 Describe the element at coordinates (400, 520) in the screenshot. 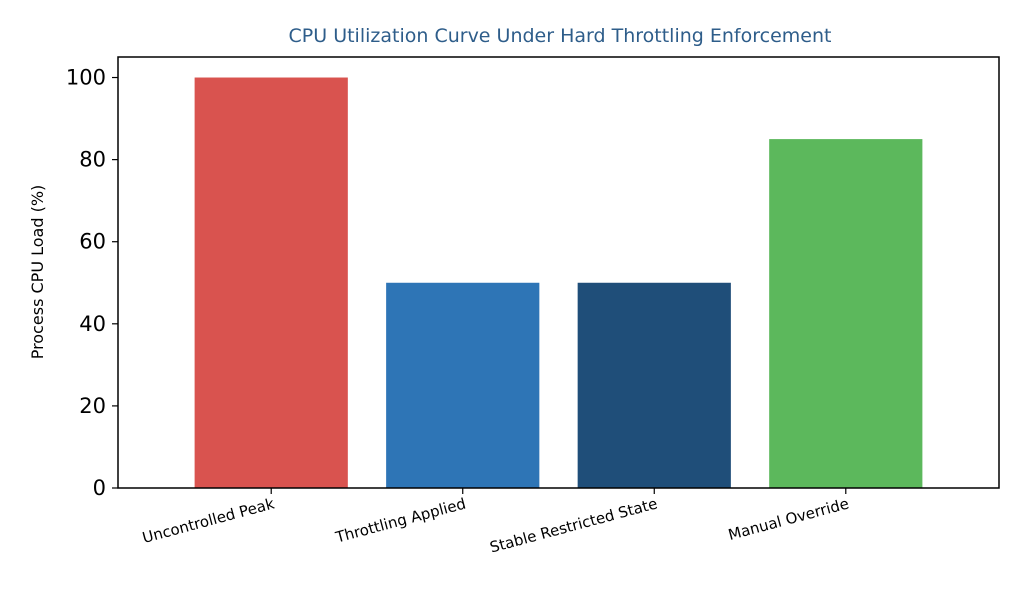

I see `x-tick-label-1: Throttling Applied` at that location.